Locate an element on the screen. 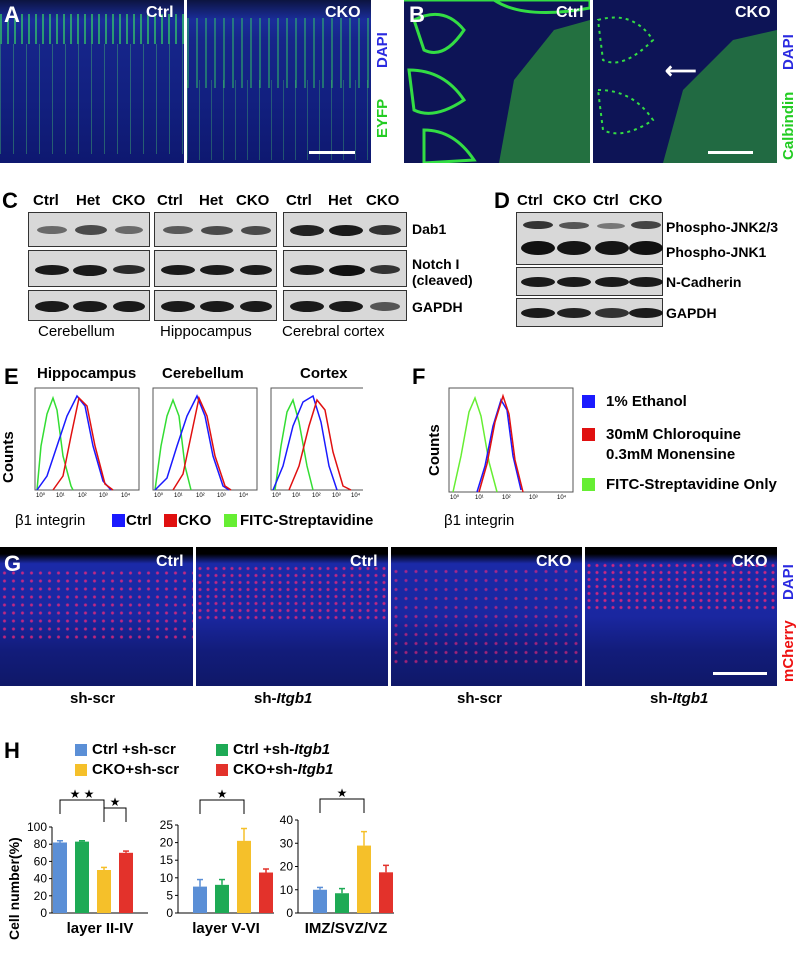 Image resolution: width=805 pixels, height=958 pixels. y-tick-label: 80 is located at coordinates (41, 844).